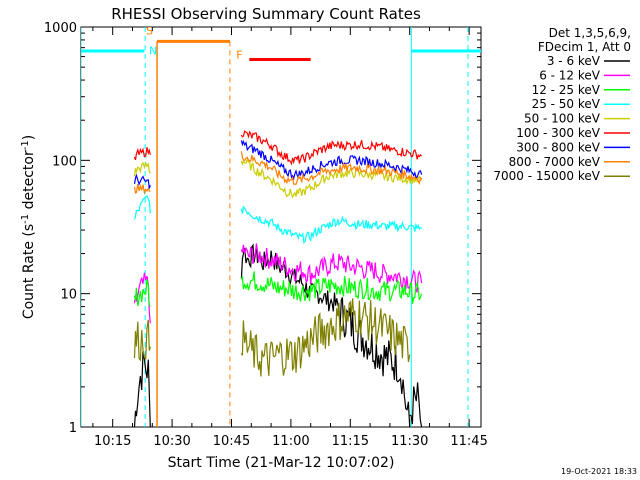 Image resolution: width=640 pixels, height=480 pixels. What do you see at coordinates (558, 147) in the screenshot?
I see `legend-label-6: 300 - 800 keV` at bounding box center [558, 147].